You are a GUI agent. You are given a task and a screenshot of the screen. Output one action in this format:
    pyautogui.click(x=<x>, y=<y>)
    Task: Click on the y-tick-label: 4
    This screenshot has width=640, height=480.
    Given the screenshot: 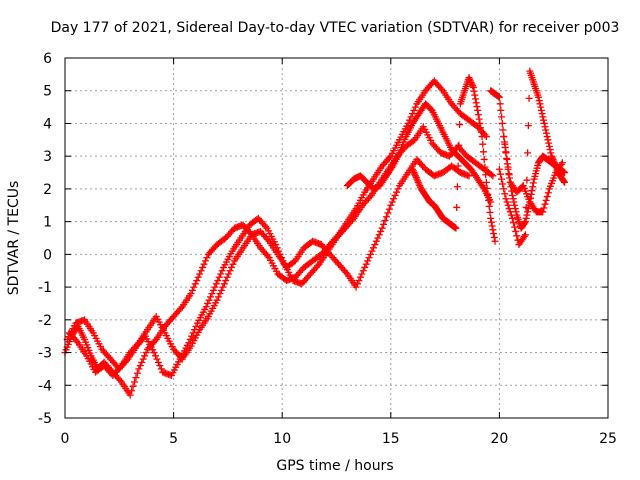 What is the action you would take?
    pyautogui.click(x=47, y=124)
    